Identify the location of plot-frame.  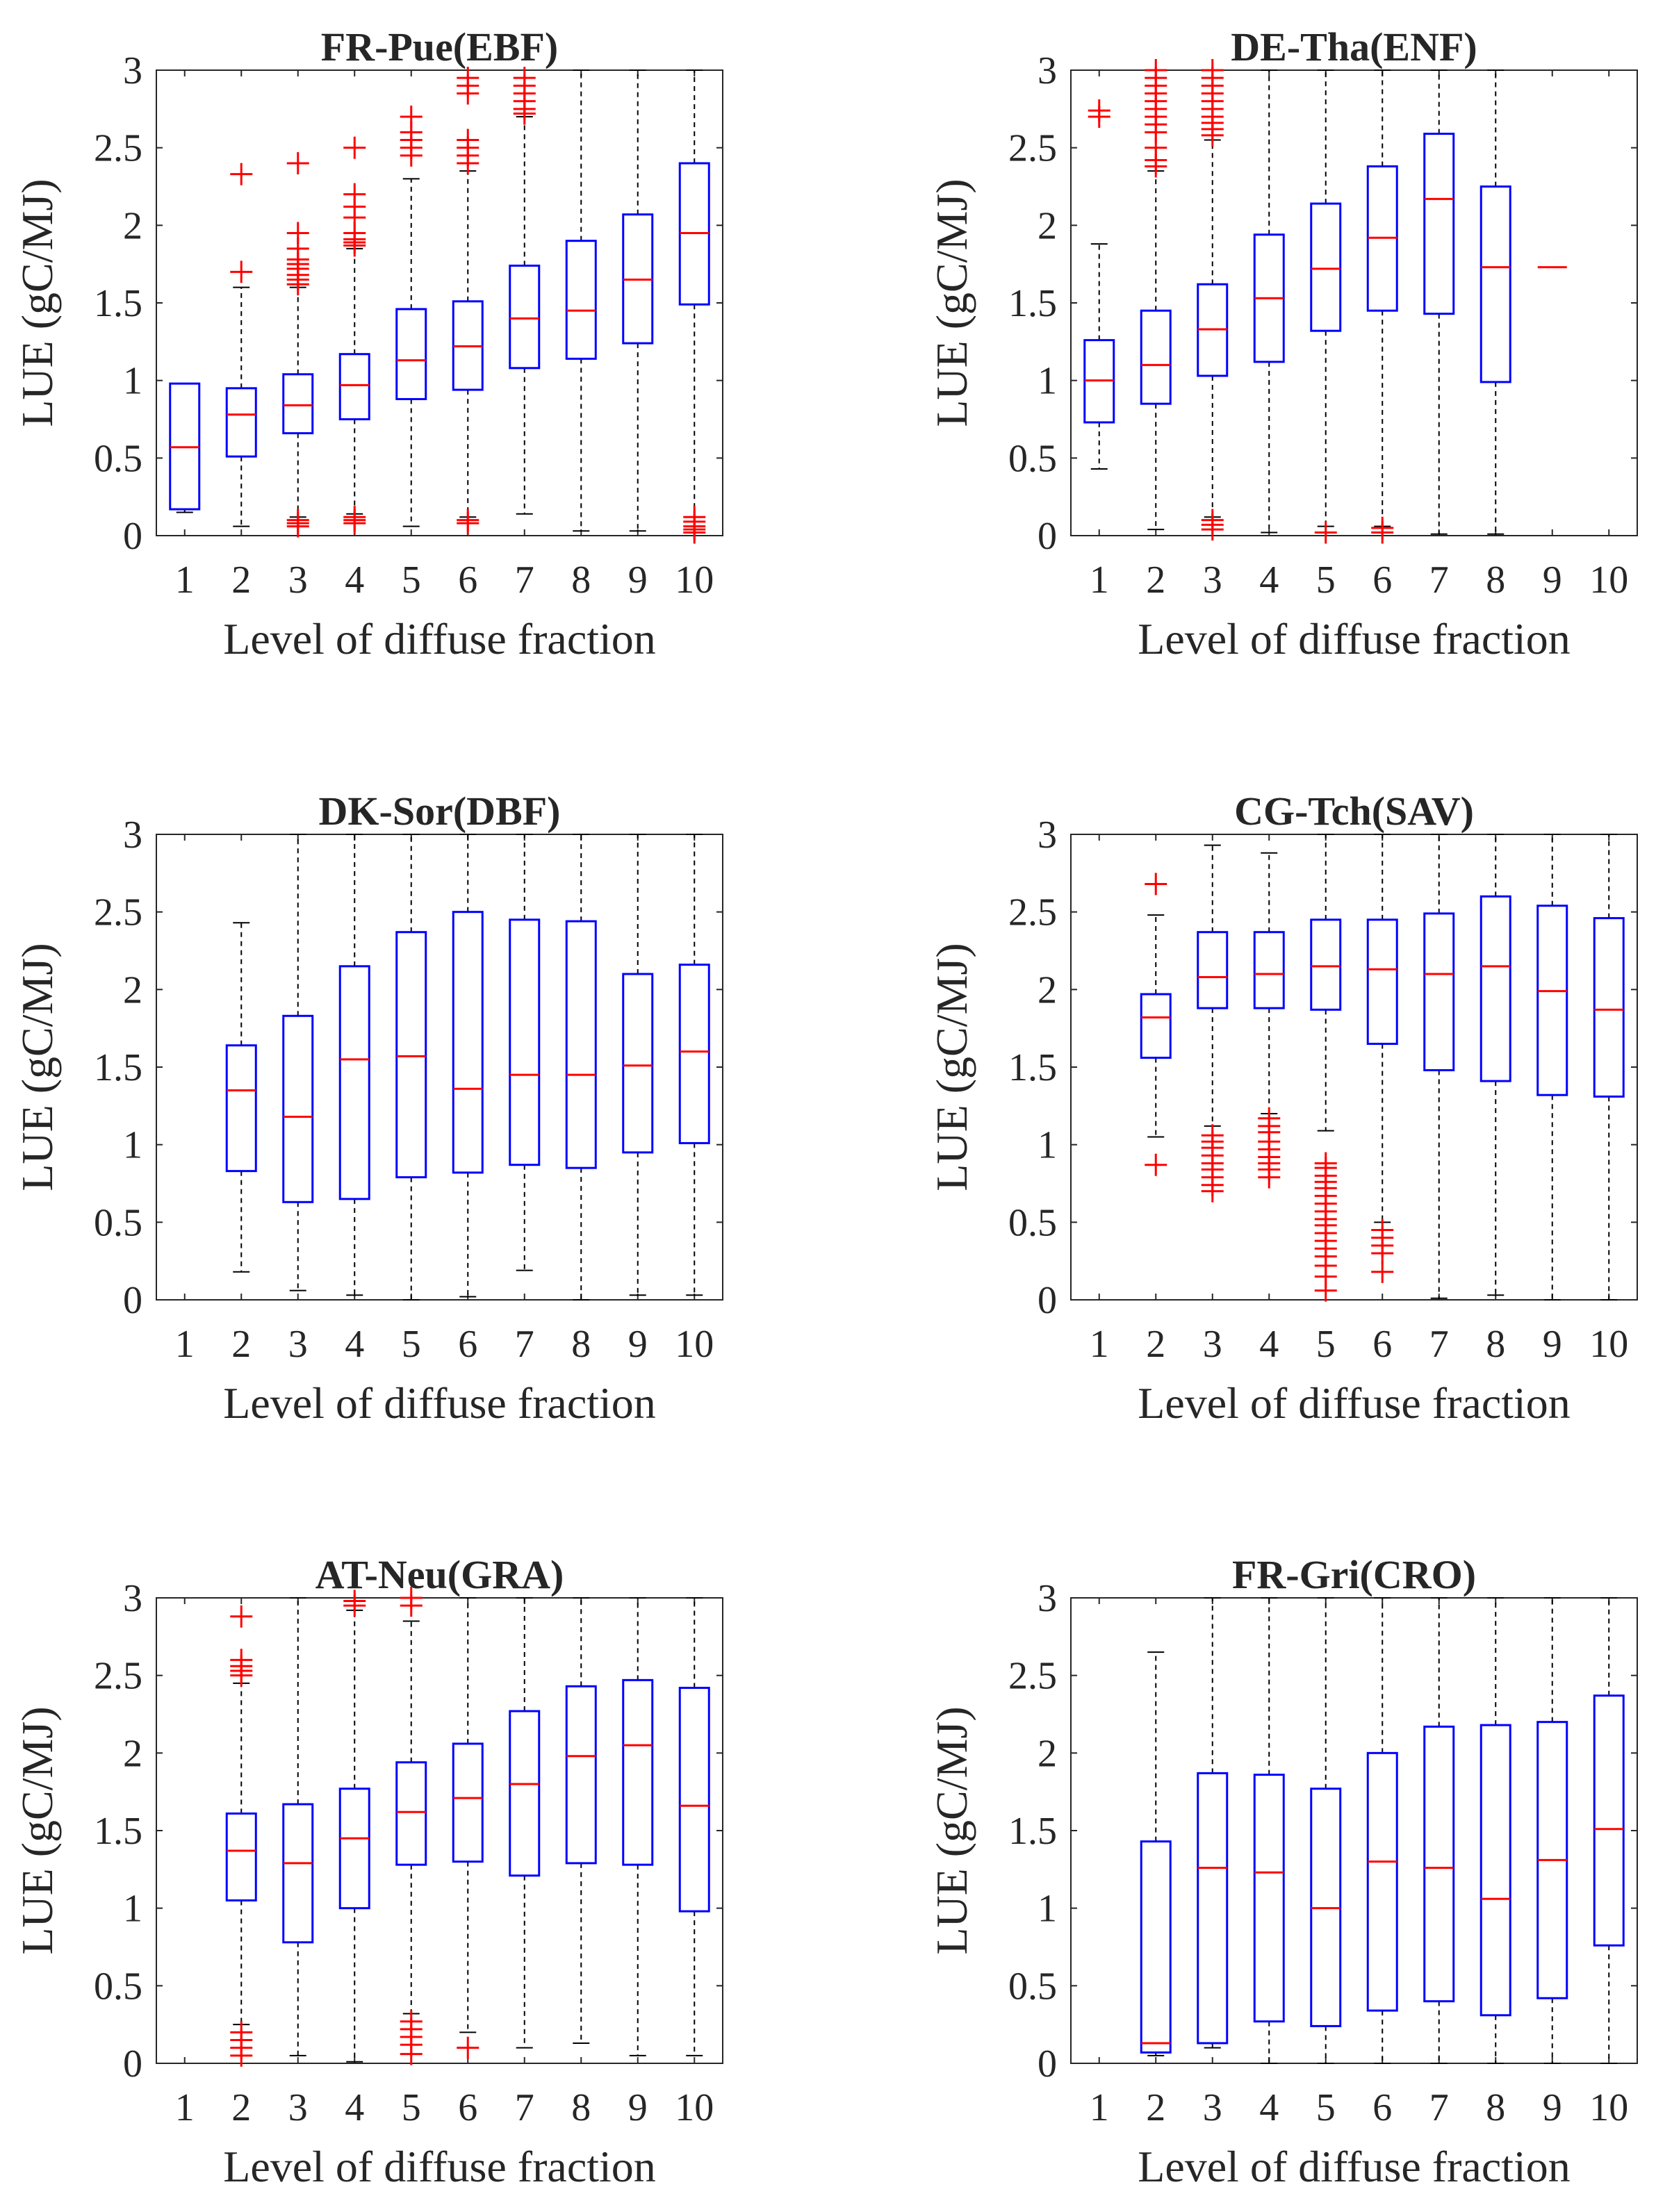
(439, 302).